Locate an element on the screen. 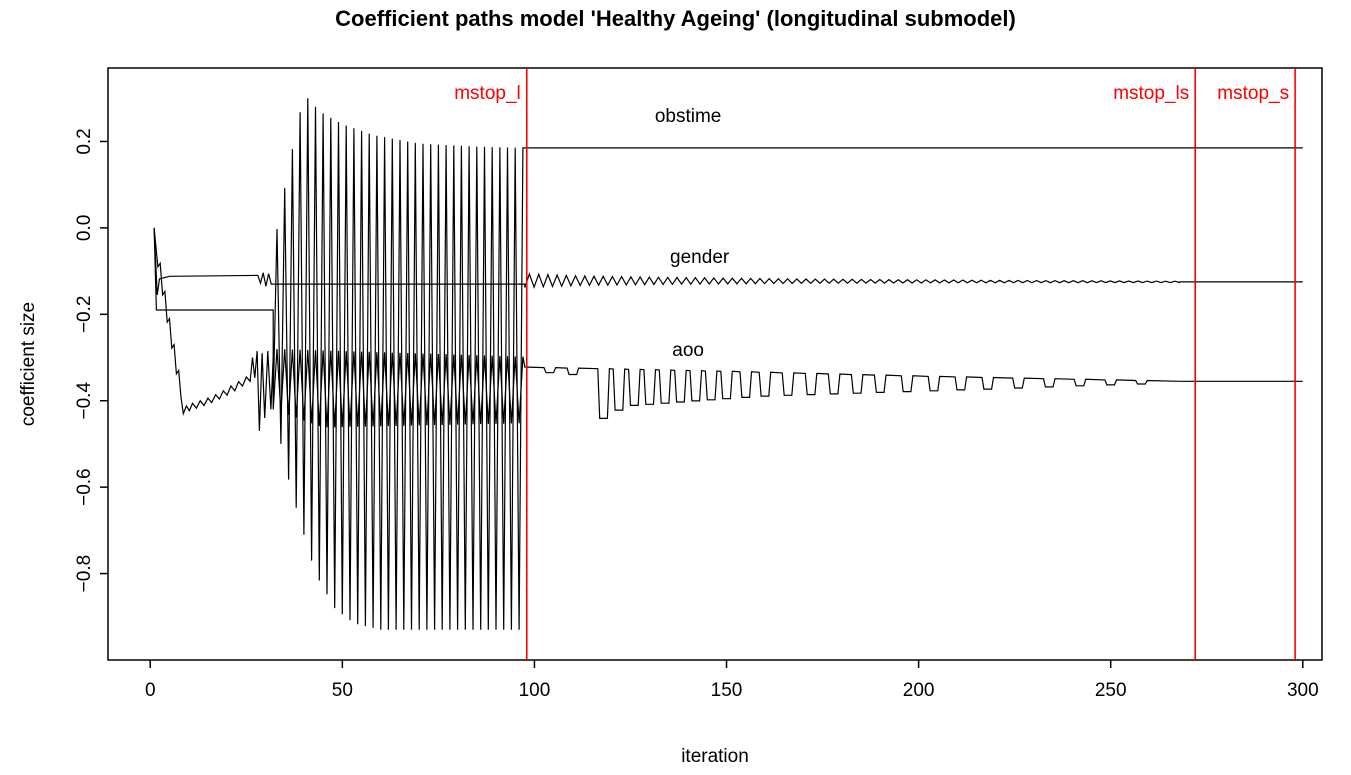 The image size is (1351, 775). series-label-gender: gender is located at coordinates (700, 257).